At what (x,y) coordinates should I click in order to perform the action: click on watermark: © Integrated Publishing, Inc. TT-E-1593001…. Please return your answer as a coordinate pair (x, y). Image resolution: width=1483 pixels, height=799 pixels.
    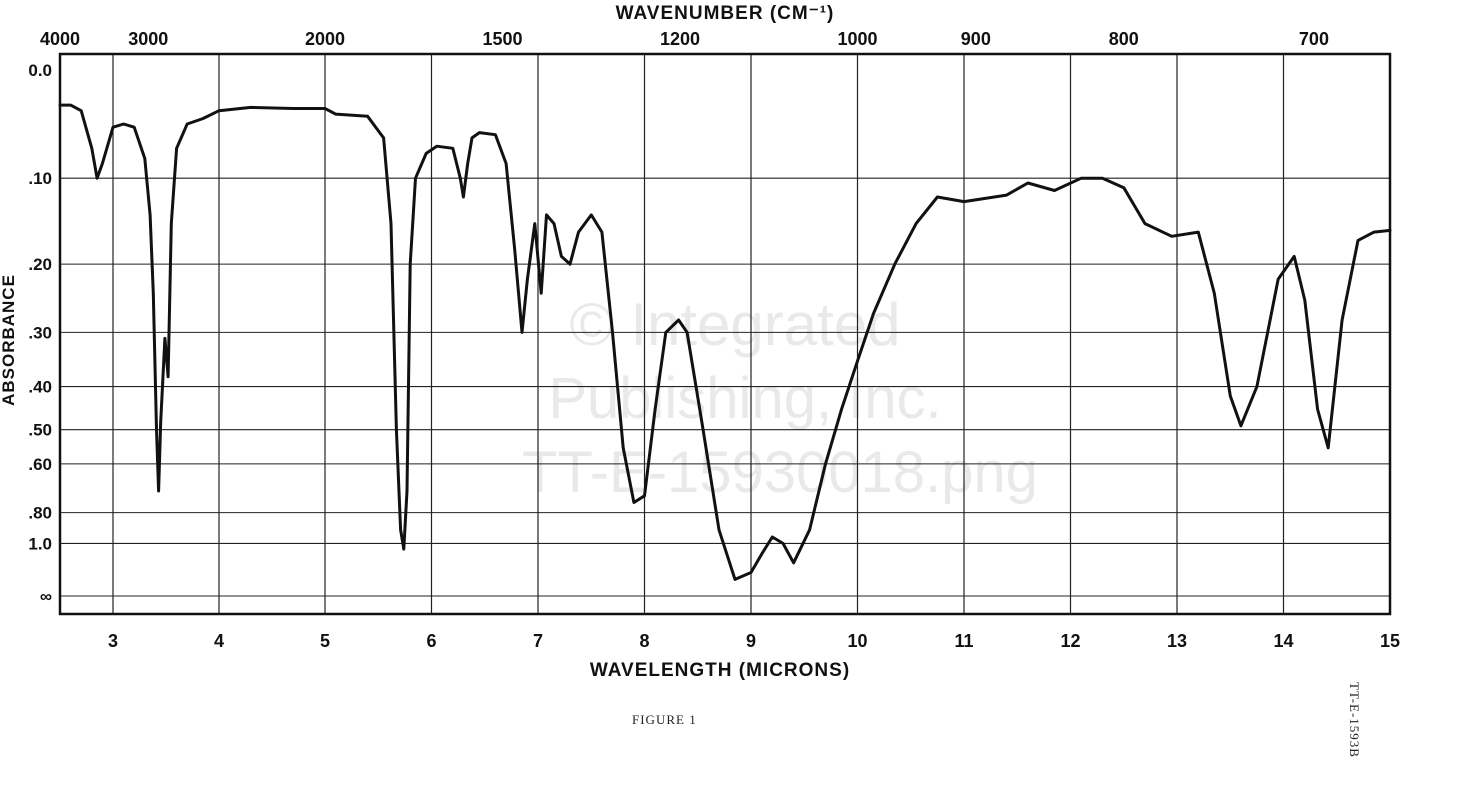
    Looking at the image, I should click on (780, 398).